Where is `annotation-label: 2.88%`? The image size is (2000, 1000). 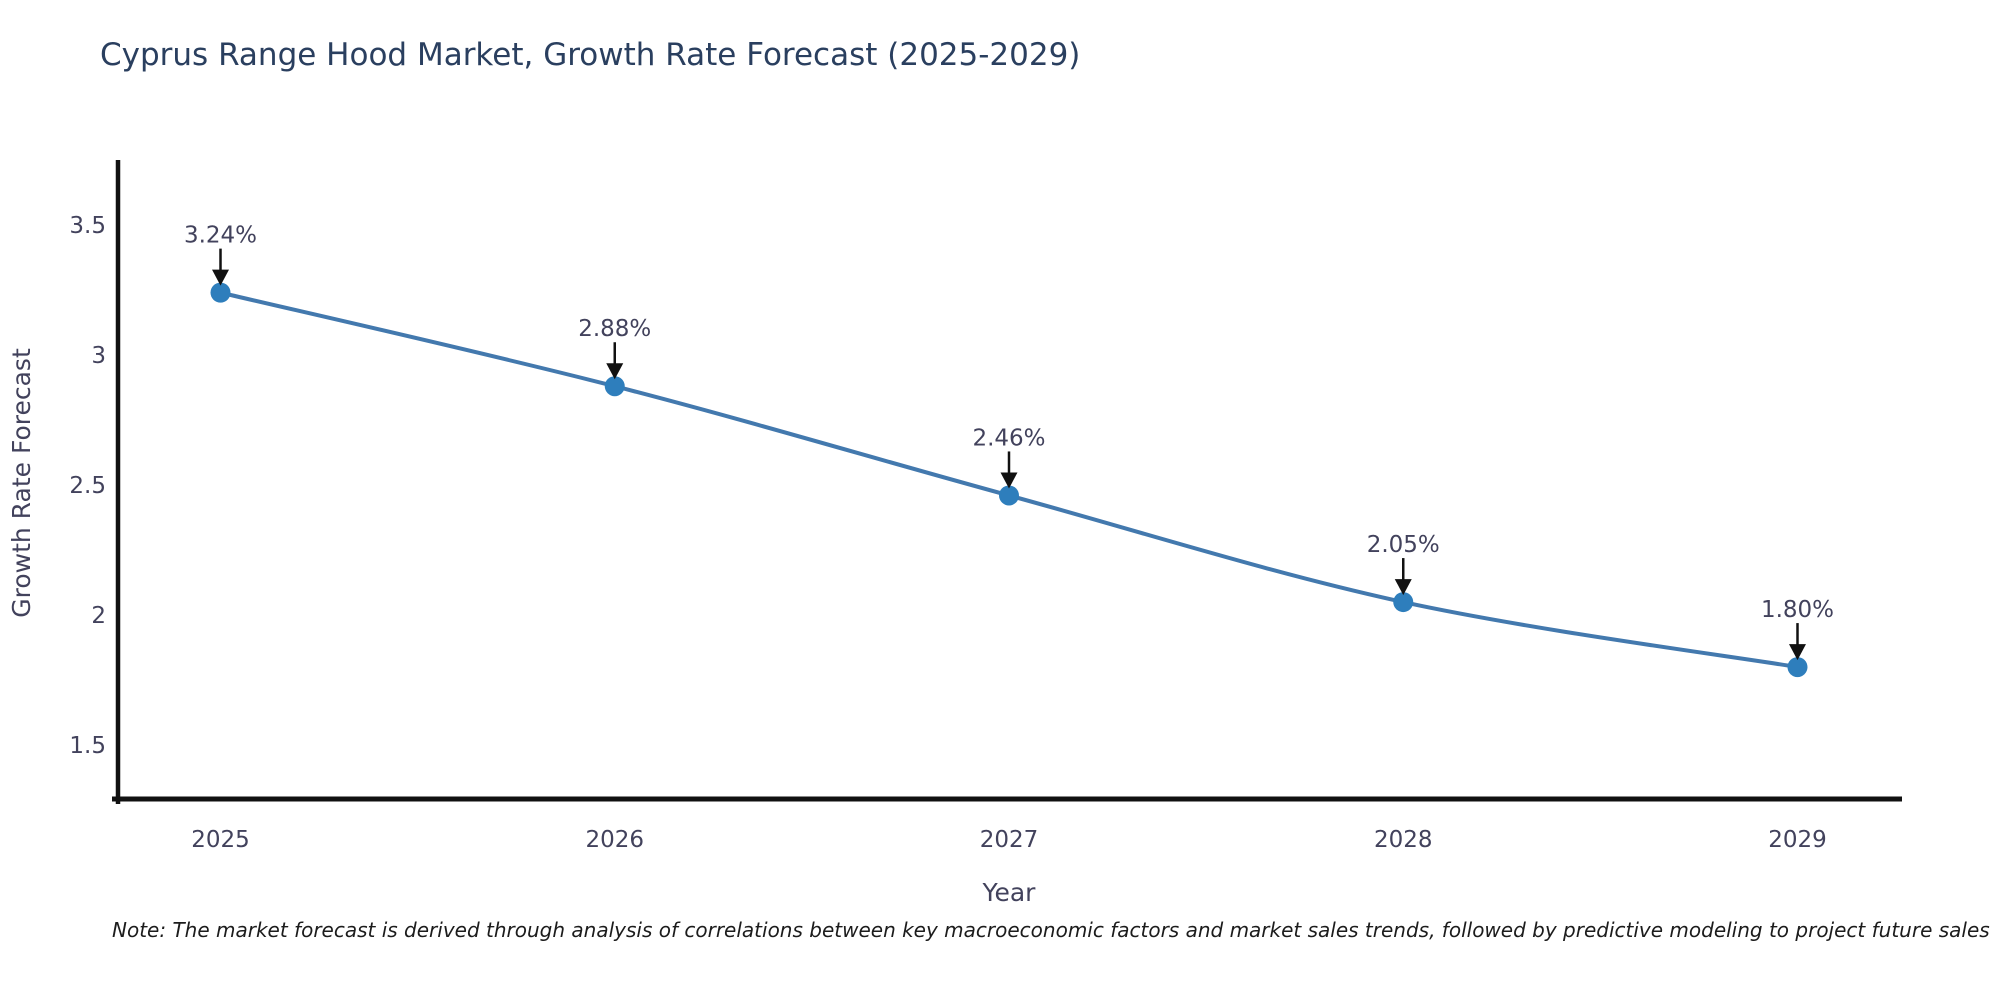 annotation-label: 2.88% is located at coordinates (614, 329).